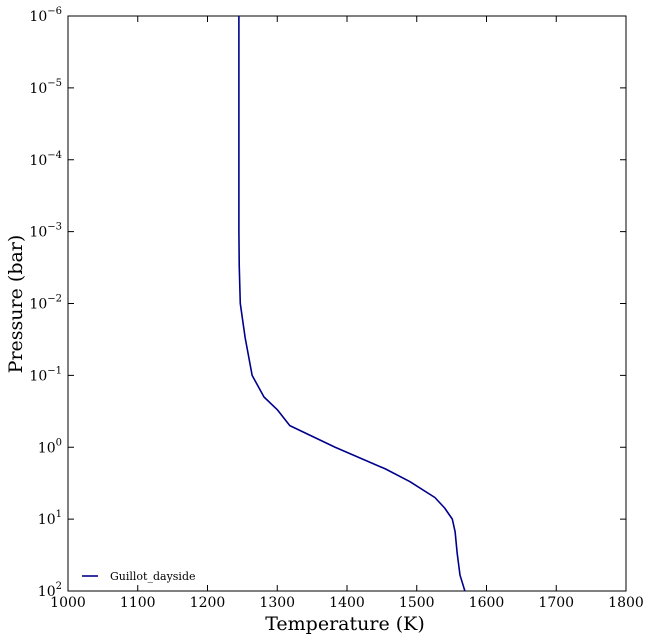 The height and width of the screenshot is (641, 651). What do you see at coordinates (277, 603) in the screenshot?
I see `x-tick-label: 1300` at bounding box center [277, 603].